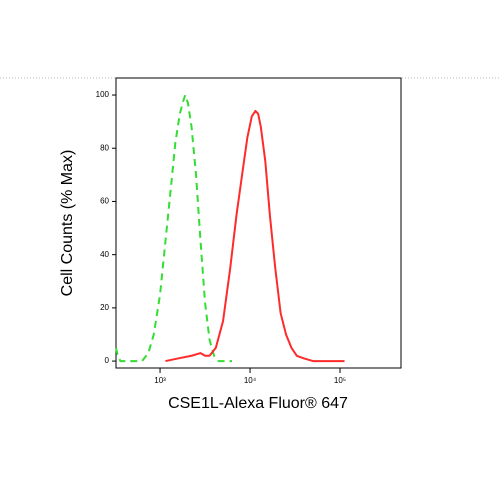 The width and height of the screenshot is (500, 500). What do you see at coordinates (104, 307) in the screenshot?
I see `y-tick-label: 20` at bounding box center [104, 307].